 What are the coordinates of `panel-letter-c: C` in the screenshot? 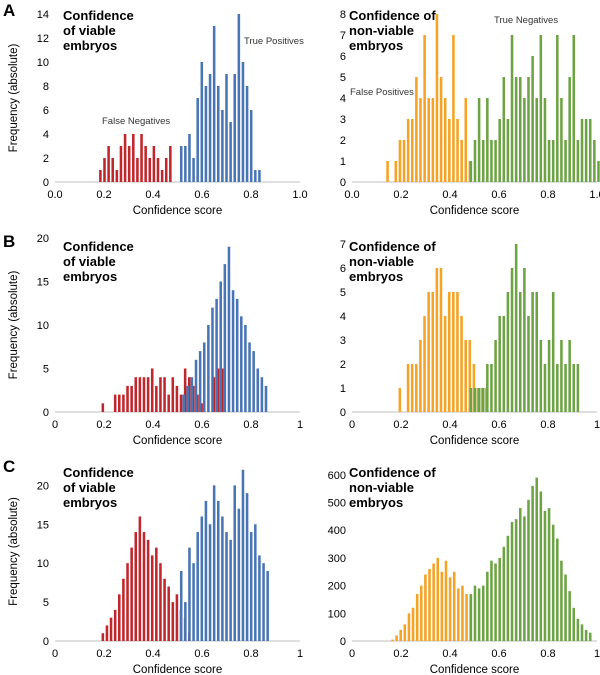 It's located at (9, 466).